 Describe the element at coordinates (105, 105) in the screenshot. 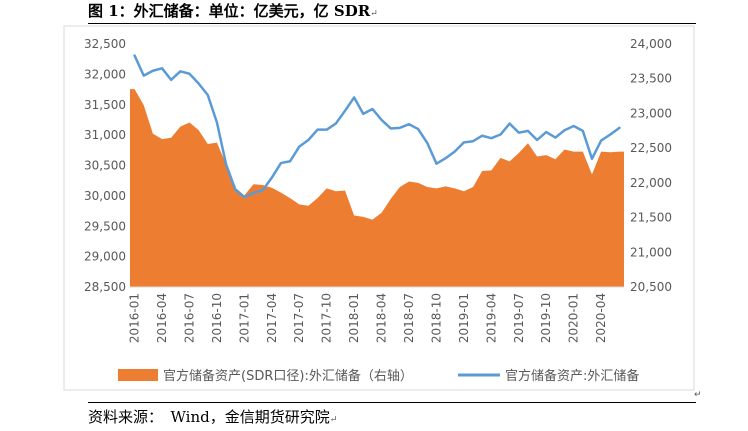

I see `left-tick-label: 31,500` at that location.